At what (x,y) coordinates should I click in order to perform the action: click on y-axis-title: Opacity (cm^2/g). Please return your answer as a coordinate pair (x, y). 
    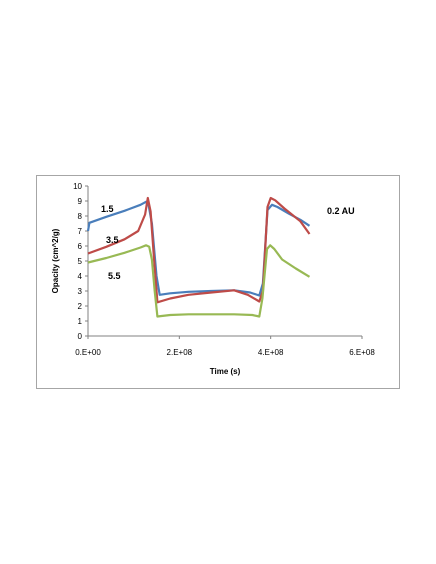
    Looking at the image, I should click on (55, 260).